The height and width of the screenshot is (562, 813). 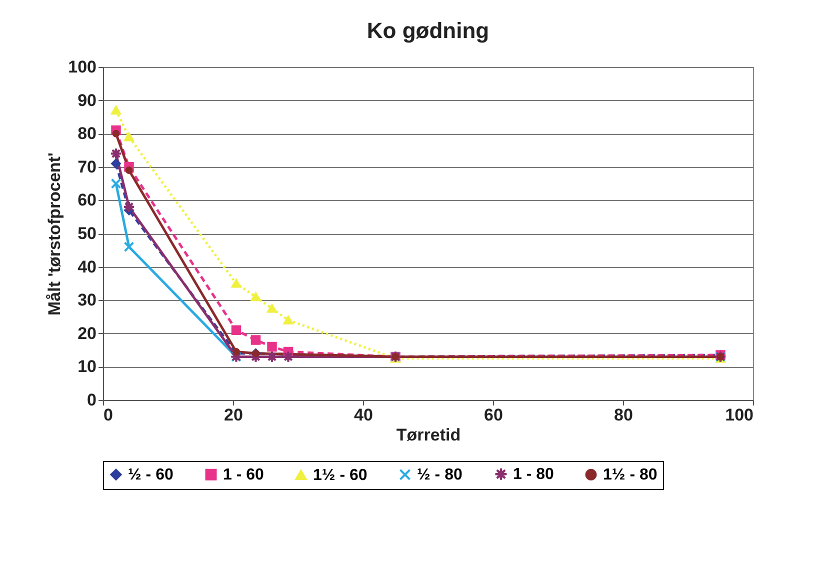 I want to click on x-tick-label: 60, so click(x=493, y=415).